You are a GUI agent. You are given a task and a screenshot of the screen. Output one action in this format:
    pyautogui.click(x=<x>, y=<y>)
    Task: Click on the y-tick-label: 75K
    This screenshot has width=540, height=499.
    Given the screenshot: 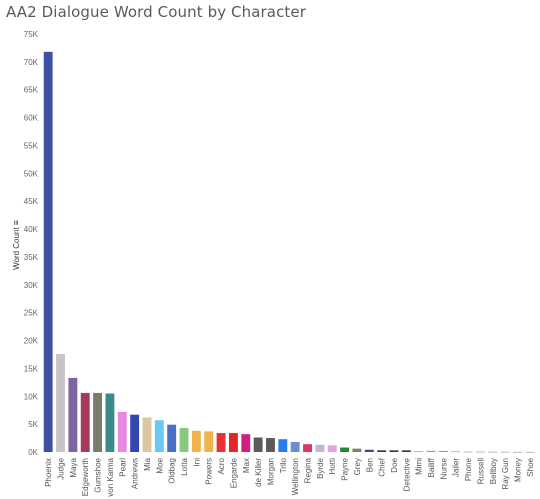 What is the action you would take?
    pyautogui.click(x=31, y=34)
    